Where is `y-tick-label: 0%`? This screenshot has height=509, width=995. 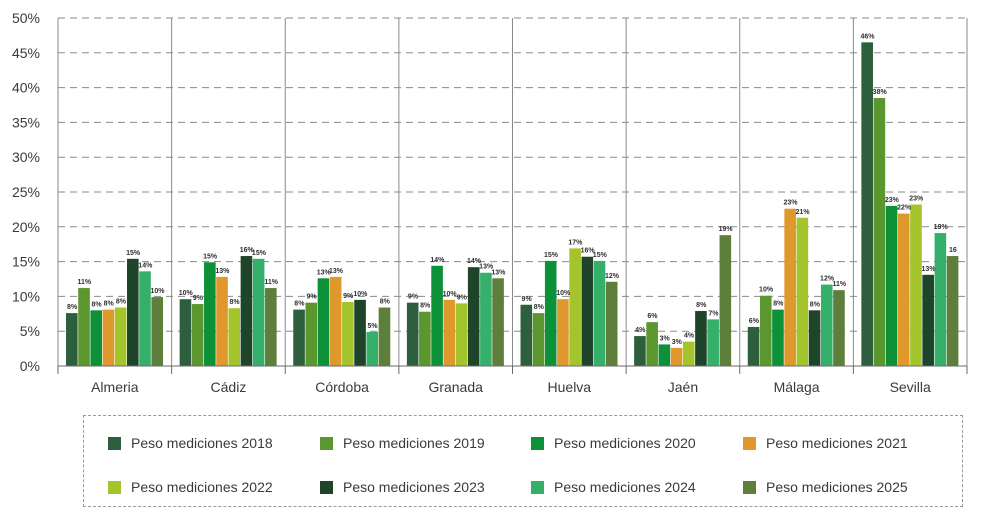
y-tick-label: 0% is located at coordinates (30, 366).